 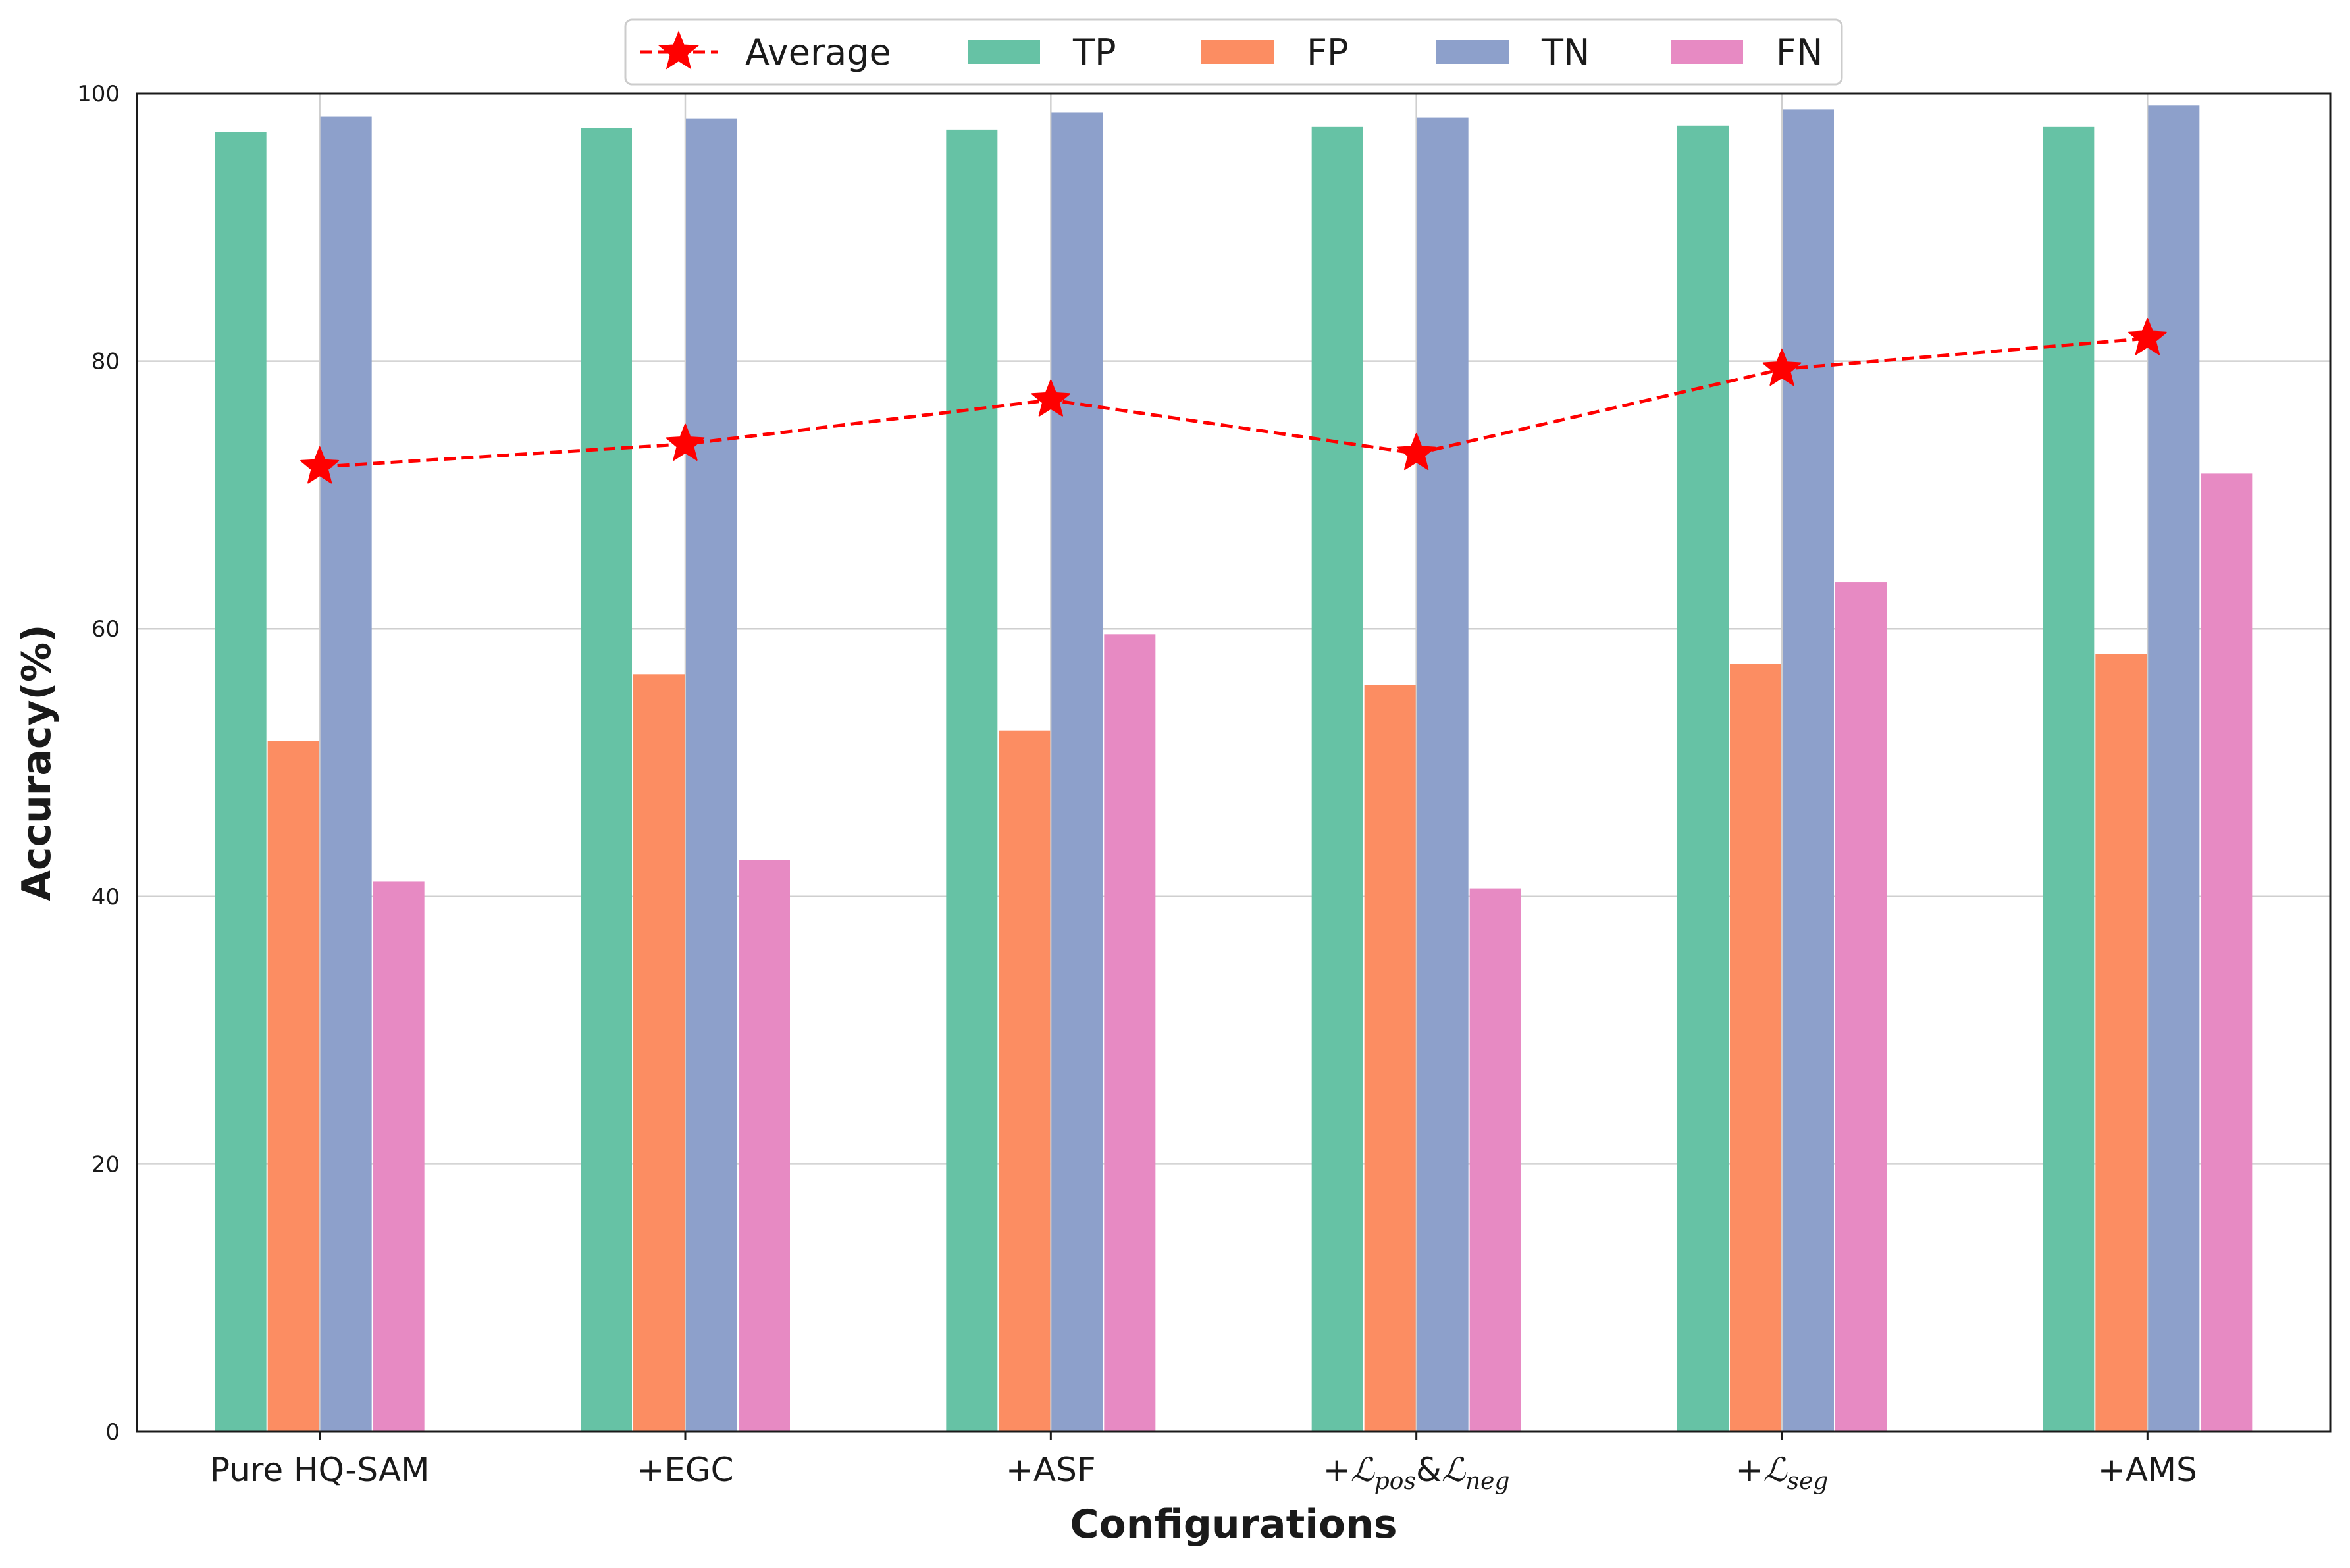 What do you see at coordinates (1004, 52) in the screenshot?
I see `legend-swatch-tp` at bounding box center [1004, 52].